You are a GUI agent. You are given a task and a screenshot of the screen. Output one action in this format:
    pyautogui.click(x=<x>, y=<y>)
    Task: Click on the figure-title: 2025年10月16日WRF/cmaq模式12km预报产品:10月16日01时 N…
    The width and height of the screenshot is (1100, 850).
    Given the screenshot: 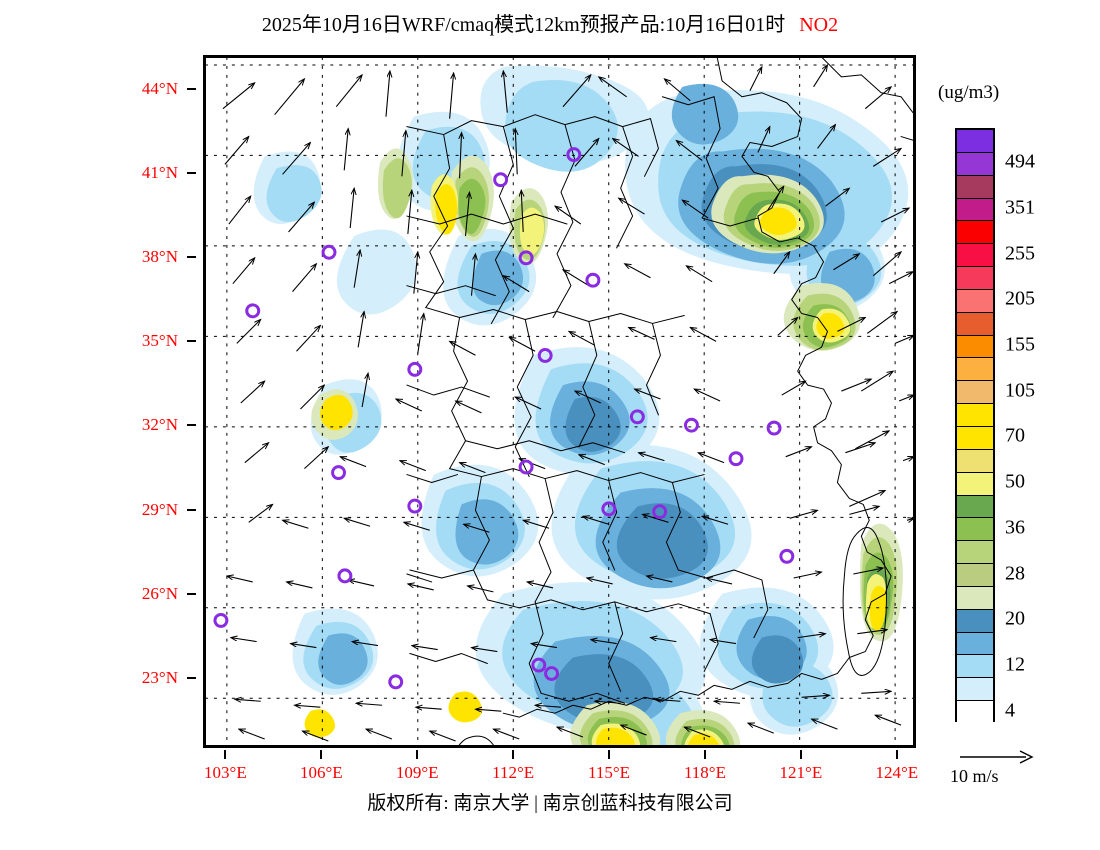 What is the action you would take?
    pyautogui.click(x=550, y=22)
    